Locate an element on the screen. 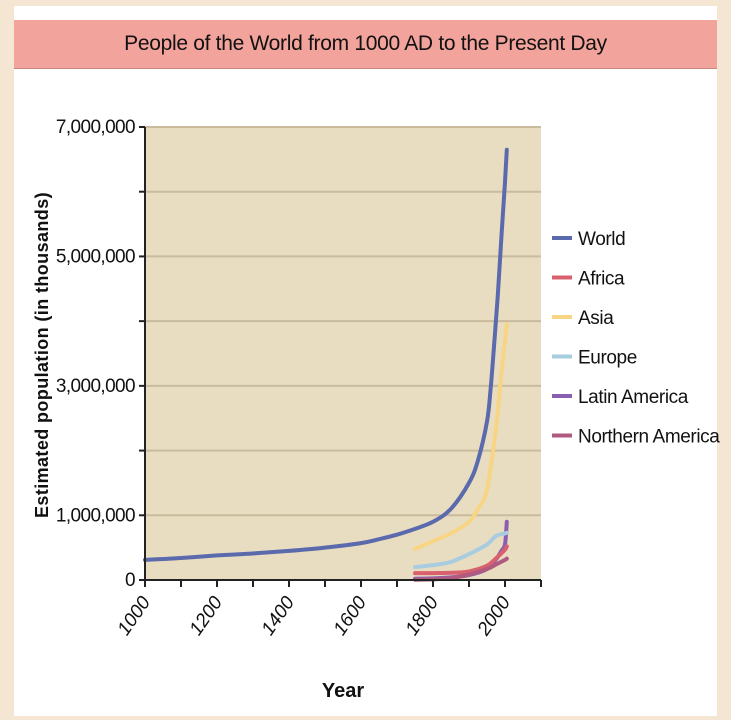 Image resolution: width=731 pixels, height=720 pixels. series-line-europe is located at coordinates (461, 550).